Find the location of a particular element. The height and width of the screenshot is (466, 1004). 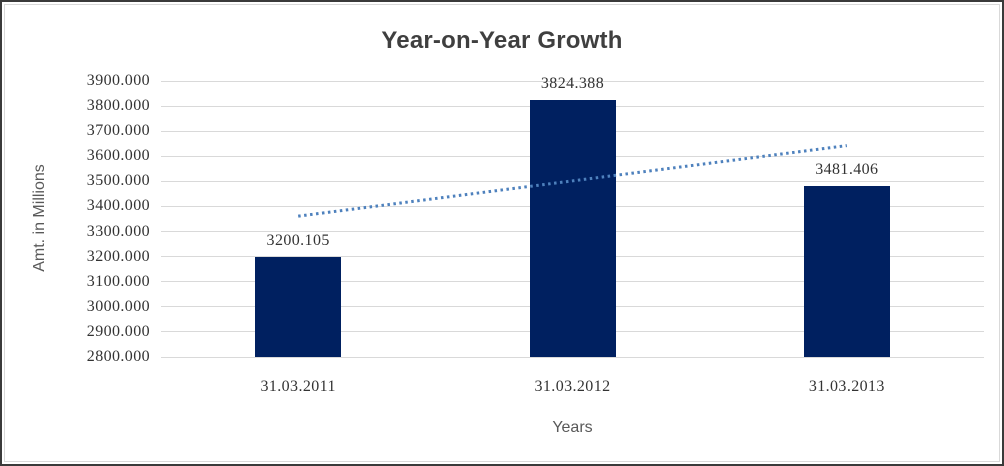

y-axis-tick-label: 2900.000 is located at coordinates (118, 331).